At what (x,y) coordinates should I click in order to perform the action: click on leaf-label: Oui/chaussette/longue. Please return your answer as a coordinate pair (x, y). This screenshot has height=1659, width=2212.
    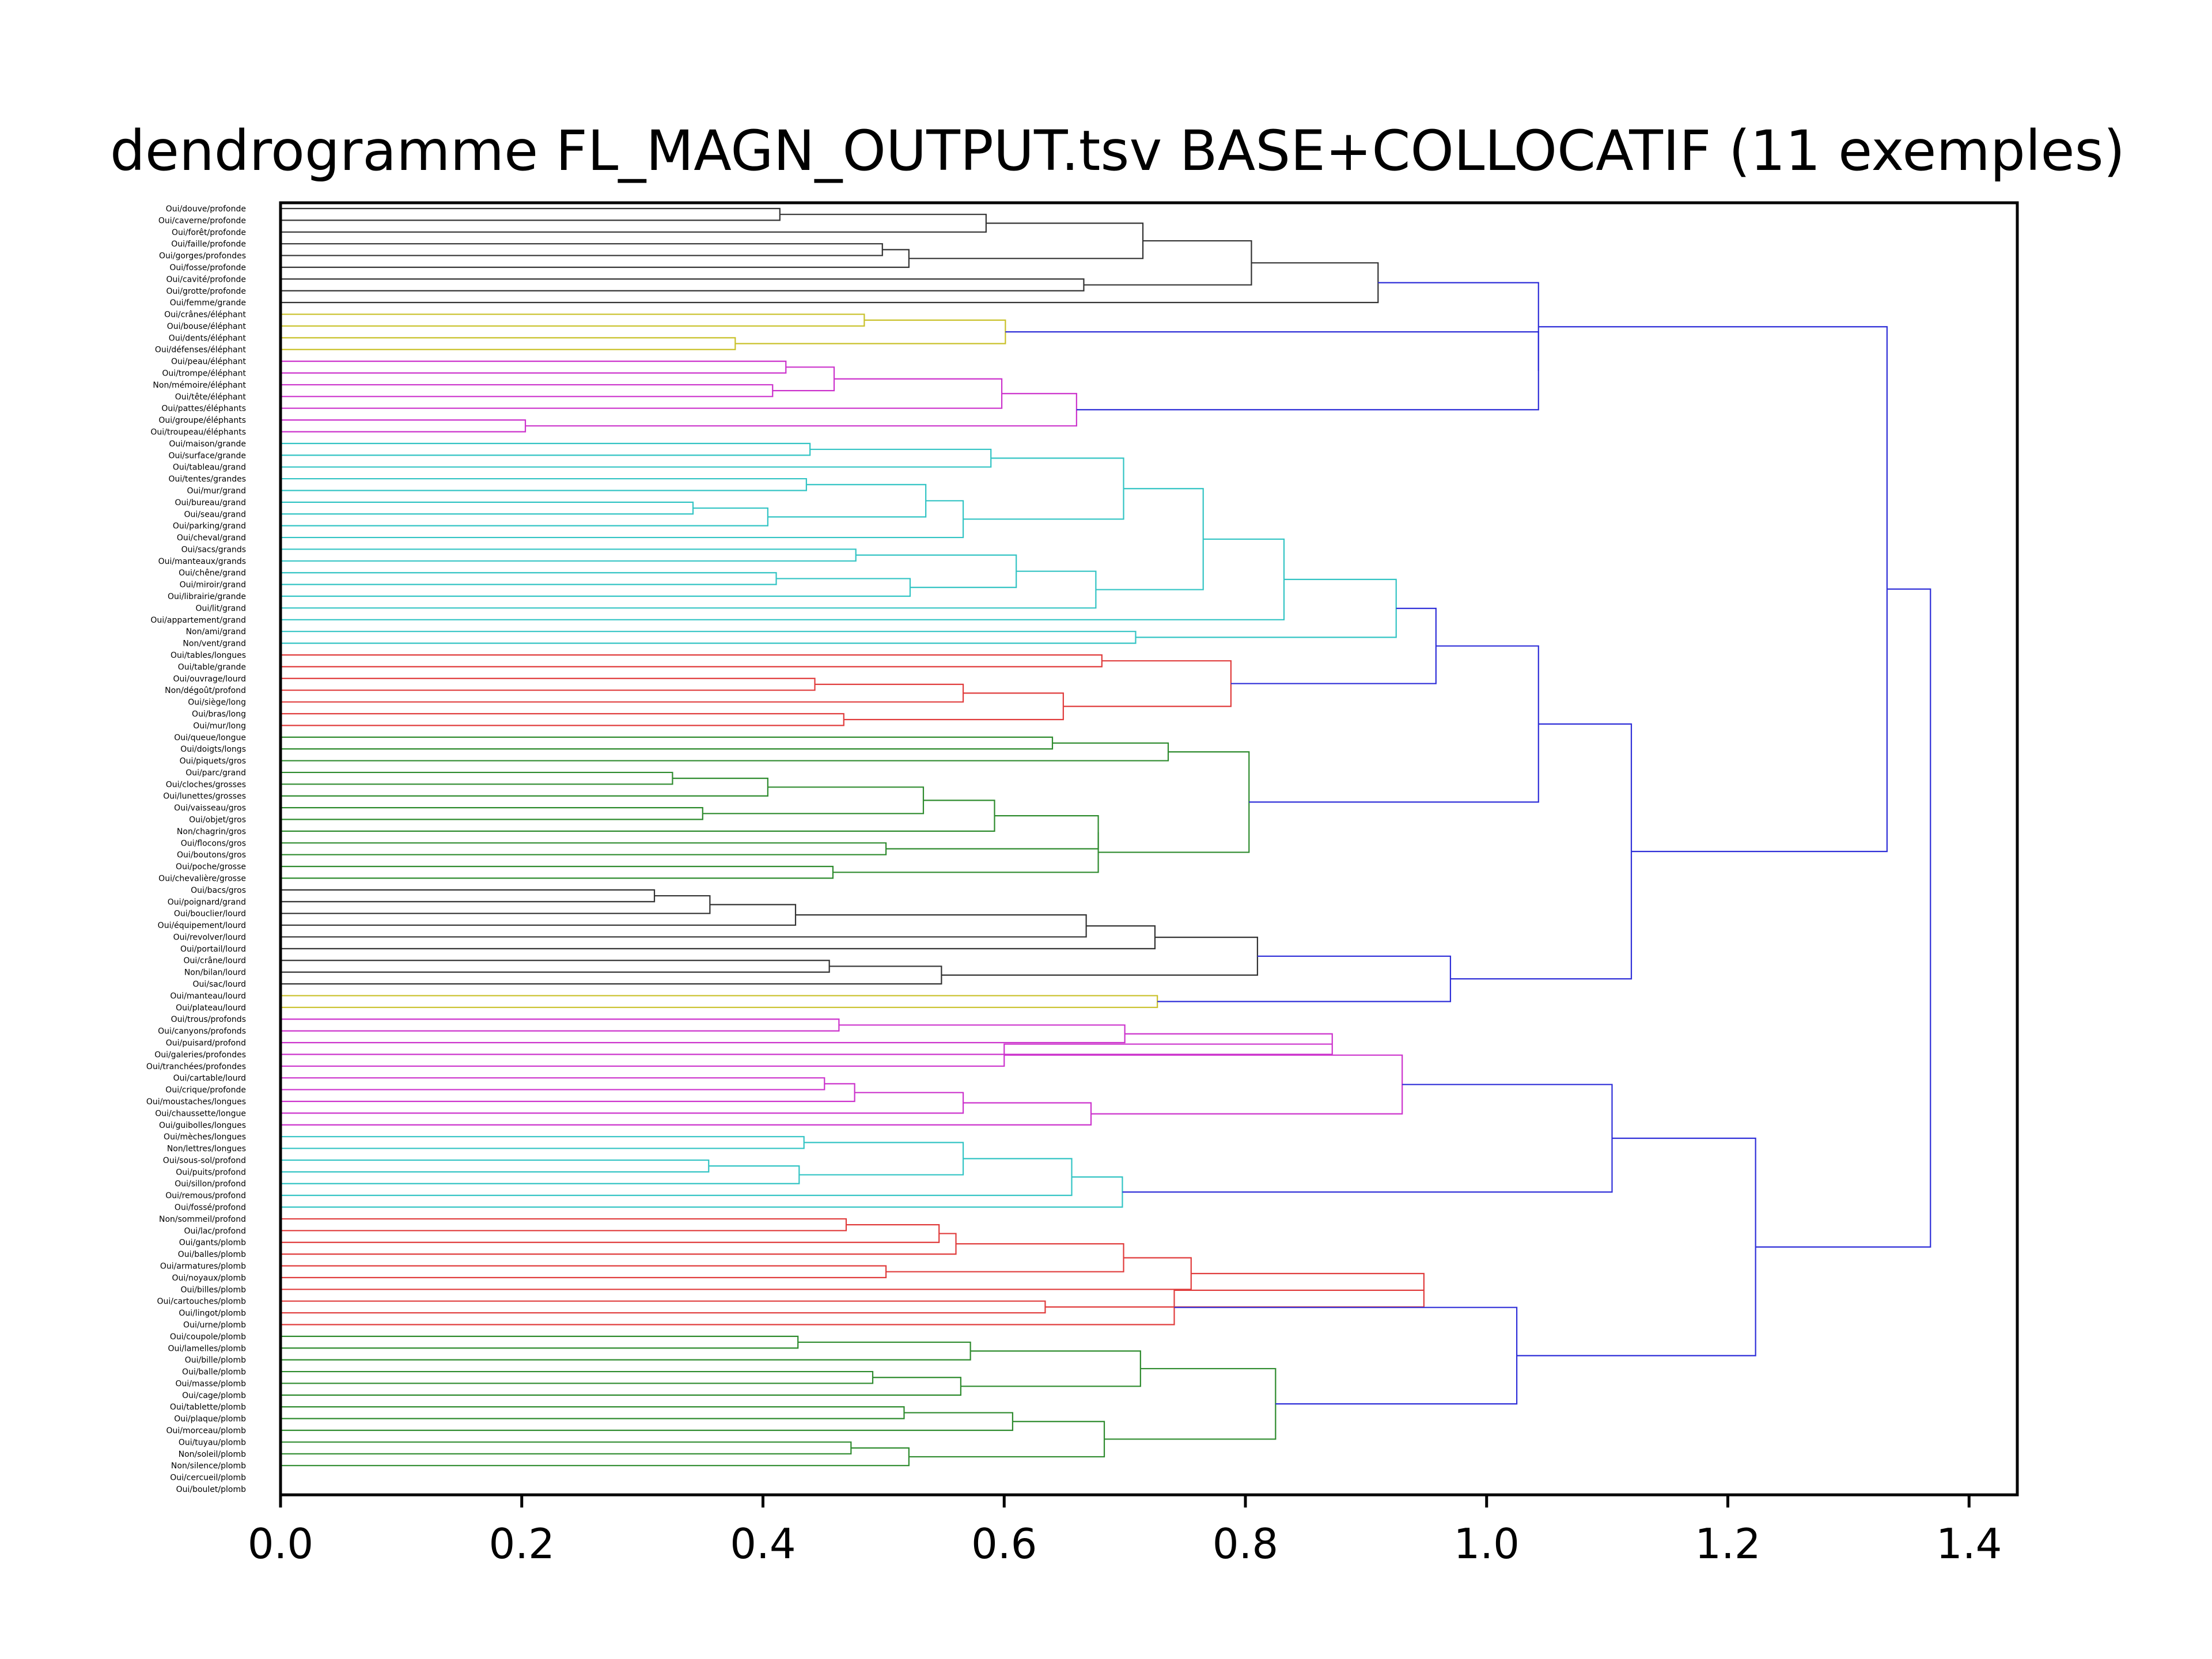
    Looking at the image, I should click on (200, 1113).